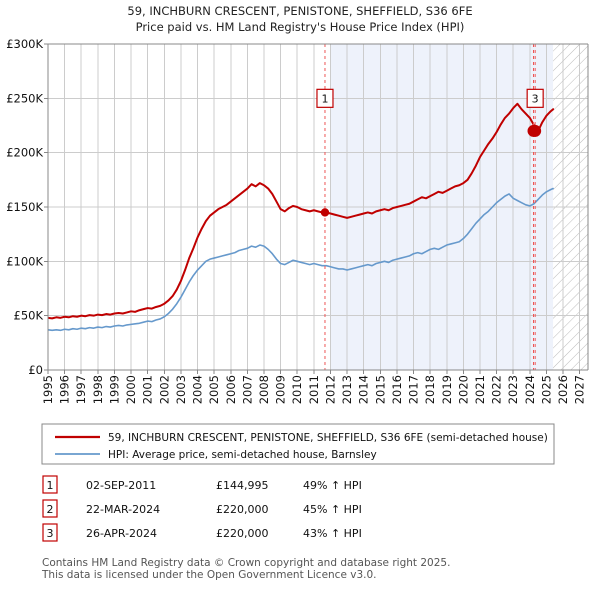 The height and width of the screenshot is (594, 600). What do you see at coordinates (29, 316) in the screenshot?
I see `y-tick-label: £50K` at bounding box center [29, 316].